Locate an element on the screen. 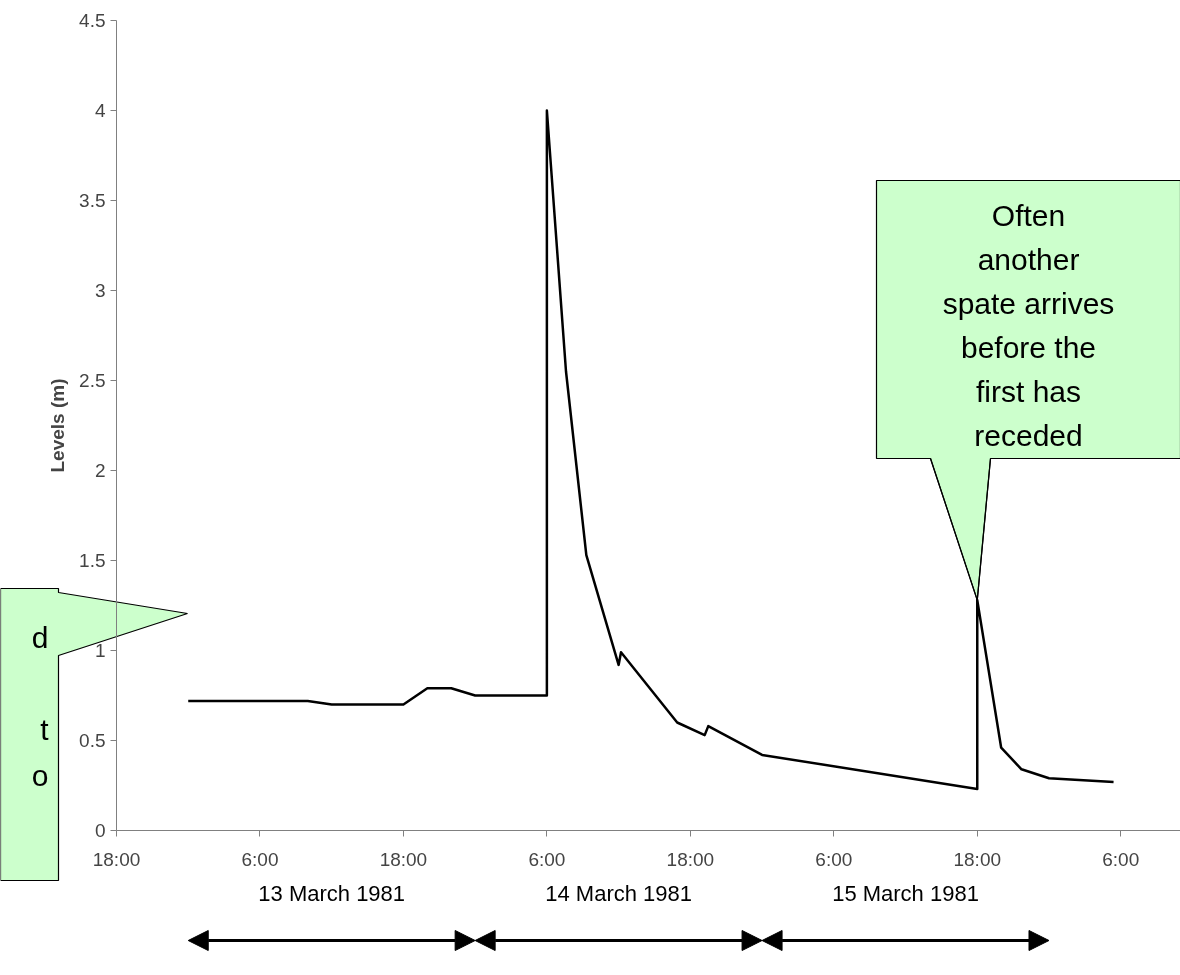  text: 14 March 1981 is located at coordinates (618, 893).